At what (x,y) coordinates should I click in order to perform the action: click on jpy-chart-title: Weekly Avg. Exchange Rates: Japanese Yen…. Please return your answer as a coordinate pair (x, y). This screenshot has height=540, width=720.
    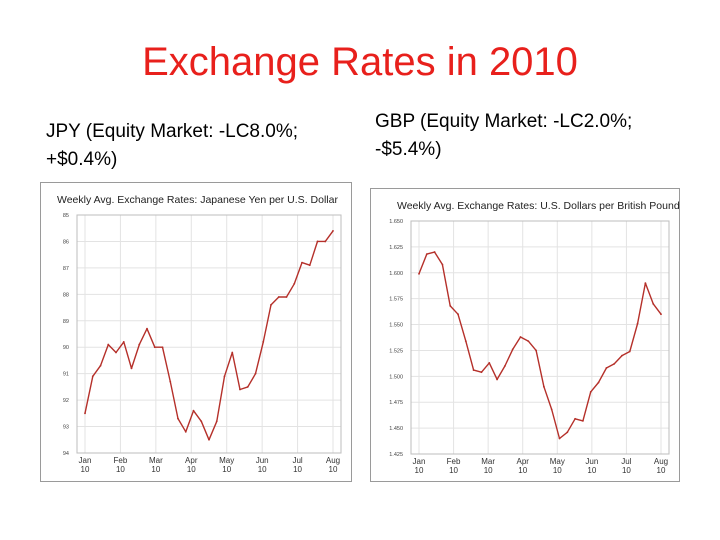
    Looking at the image, I should click on (197, 200).